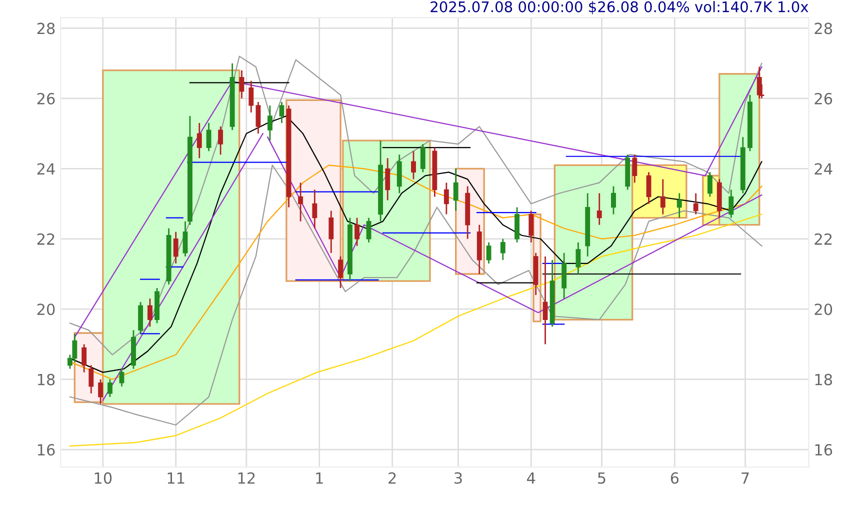 This screenshot has width=865, height=505. Describe the element at coordinates (823, 380) in the screenshot. I see `y2-tick-label: 18` at that location.